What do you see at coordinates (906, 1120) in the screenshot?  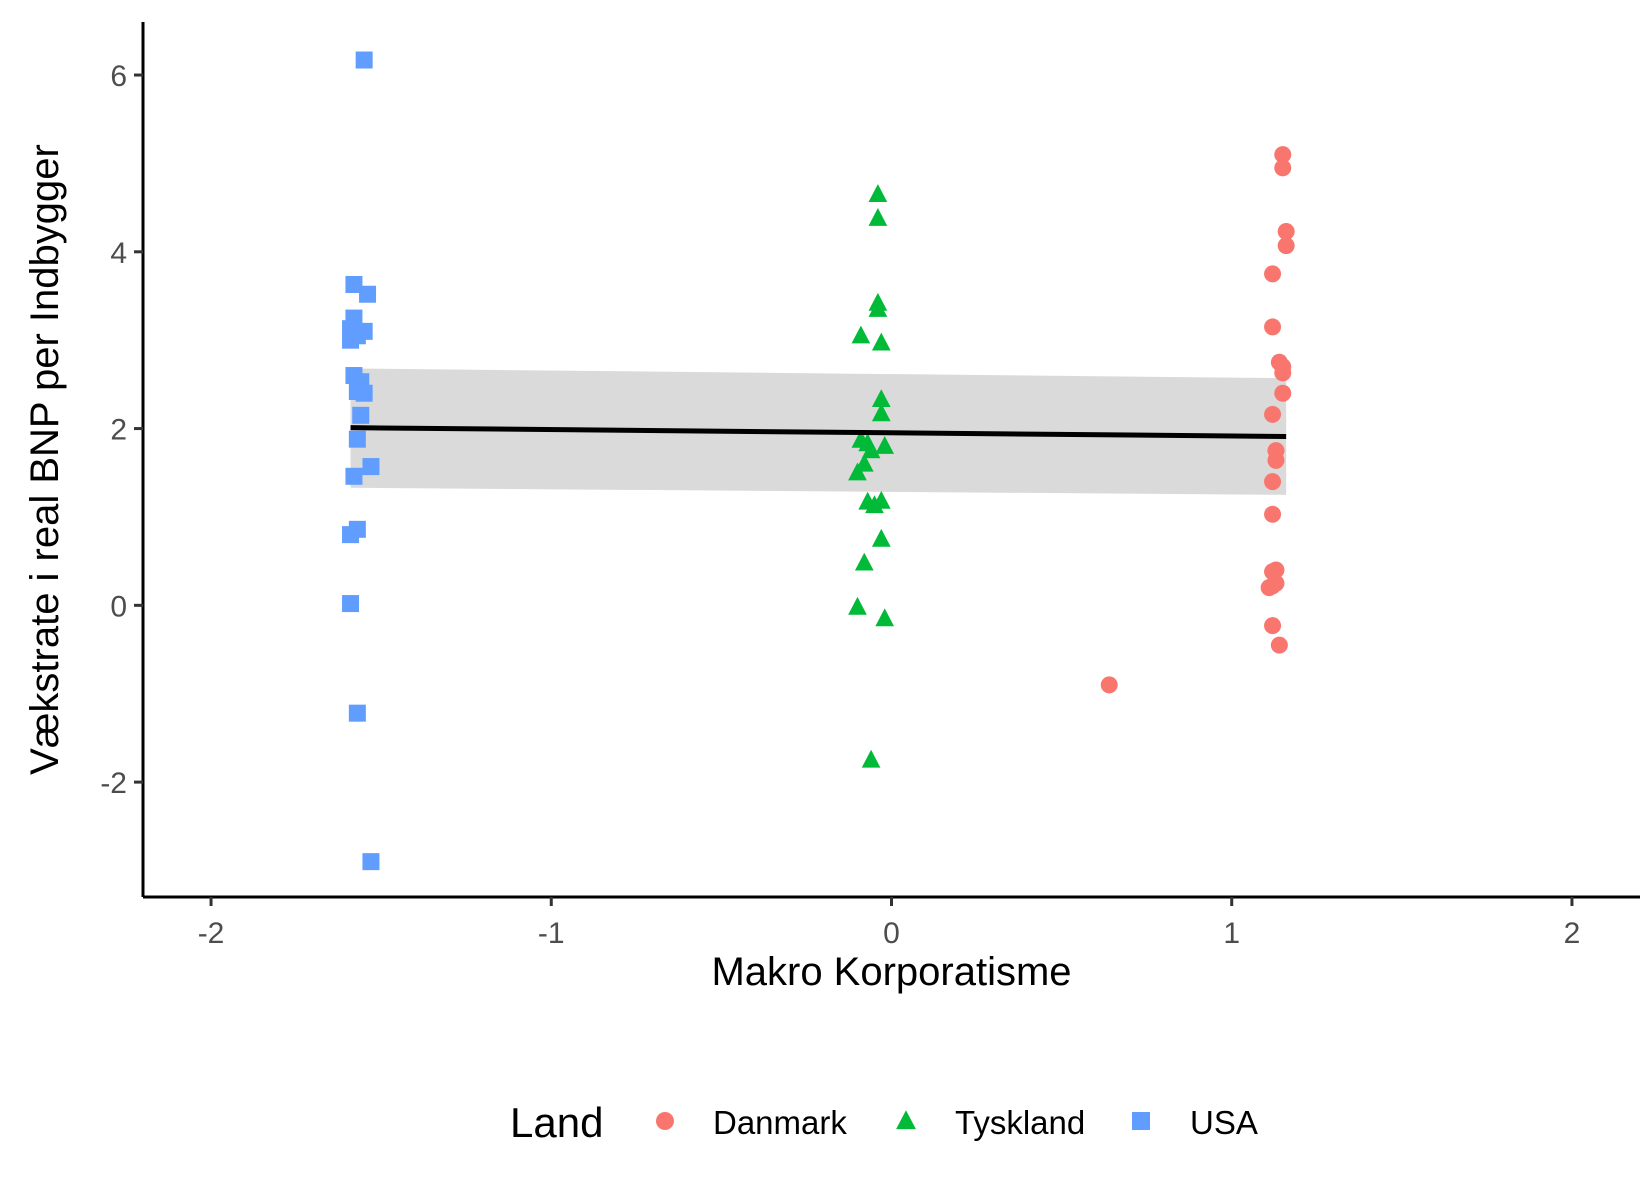 I see `legend-key-tyskland` at bounding box center [906, 1120].